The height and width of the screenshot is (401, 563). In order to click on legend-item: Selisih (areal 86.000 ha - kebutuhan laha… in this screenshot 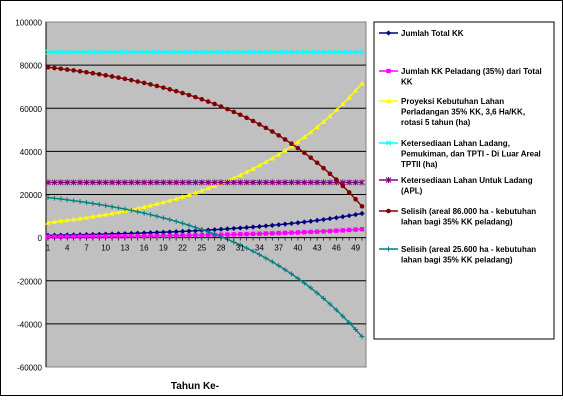, I will do `click(457, 217)`.